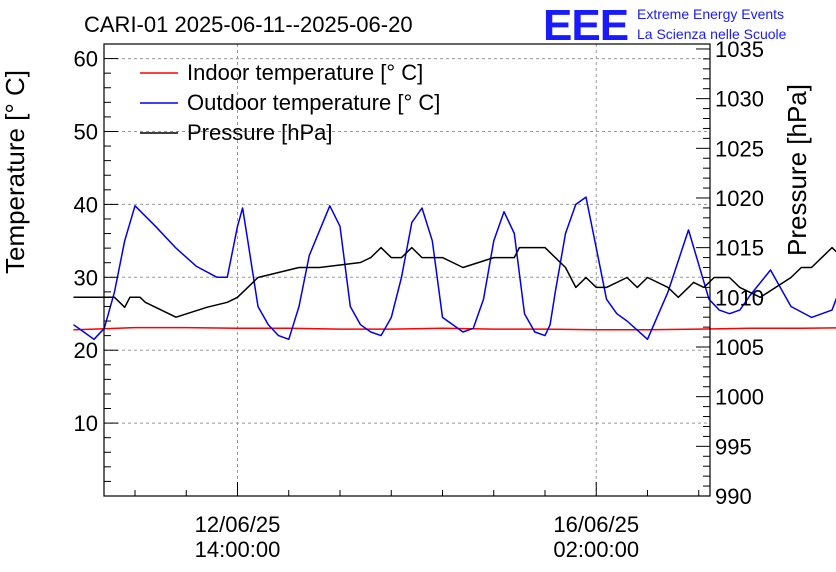  What do you see at coordinates (712, 34) in the screenshot?
I see `logo-line-2: La Scienza nelle Scuole` at bounding box center [712, 34].